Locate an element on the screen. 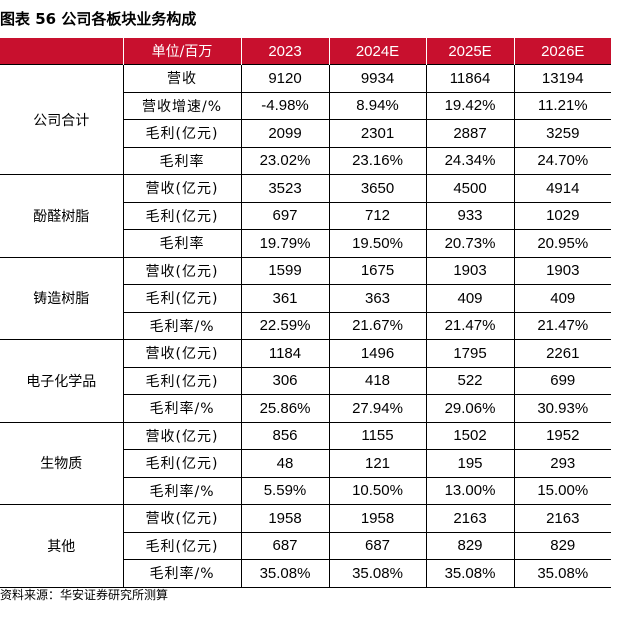 The image size is (623, 625). segment-name: 电子化学品 is located at coordinates (62, 381).